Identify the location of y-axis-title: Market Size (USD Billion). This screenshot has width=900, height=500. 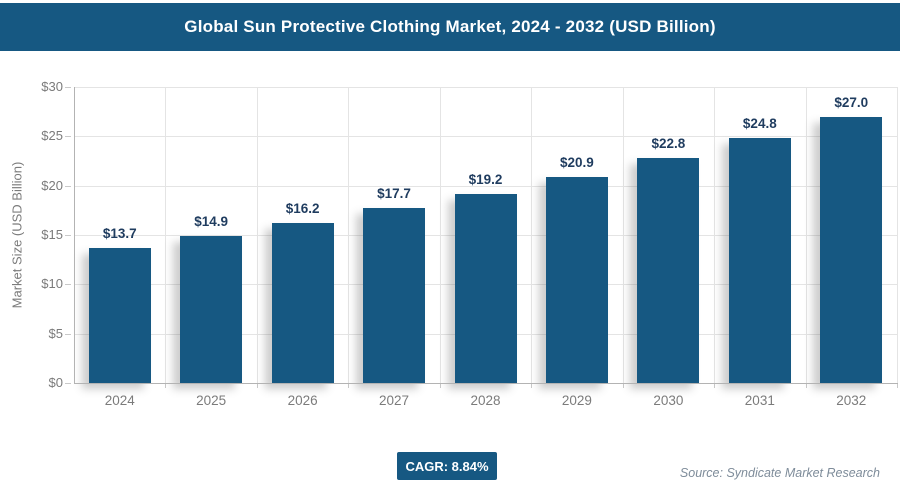
(17, 235).